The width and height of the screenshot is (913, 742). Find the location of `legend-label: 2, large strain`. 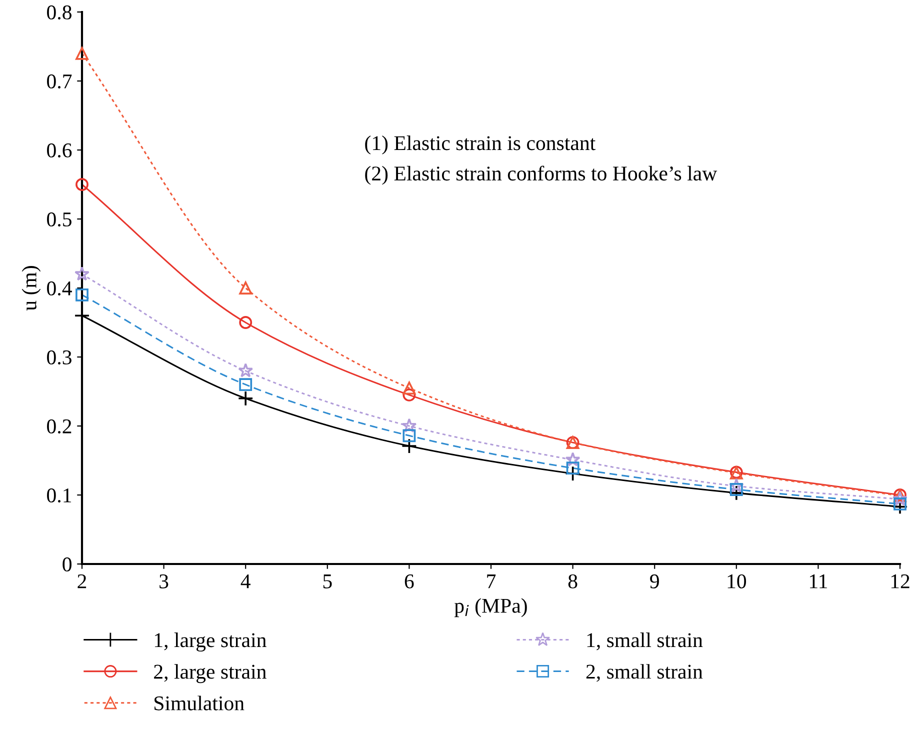

legend-label: 2, large strain is located at coordinates (210, 674).